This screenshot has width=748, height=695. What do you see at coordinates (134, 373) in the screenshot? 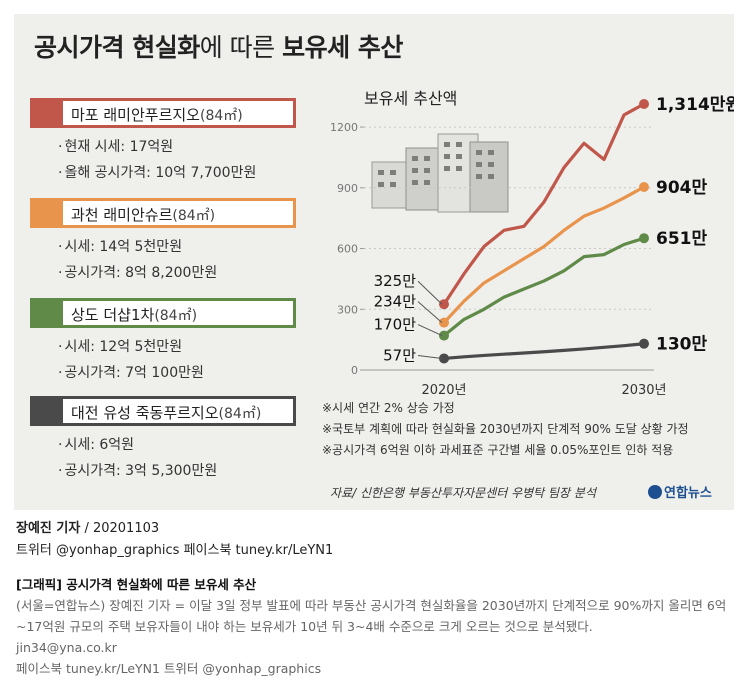
I see `official-price: 공시가격: 7억 100만원` at bounding box center [134, 373].